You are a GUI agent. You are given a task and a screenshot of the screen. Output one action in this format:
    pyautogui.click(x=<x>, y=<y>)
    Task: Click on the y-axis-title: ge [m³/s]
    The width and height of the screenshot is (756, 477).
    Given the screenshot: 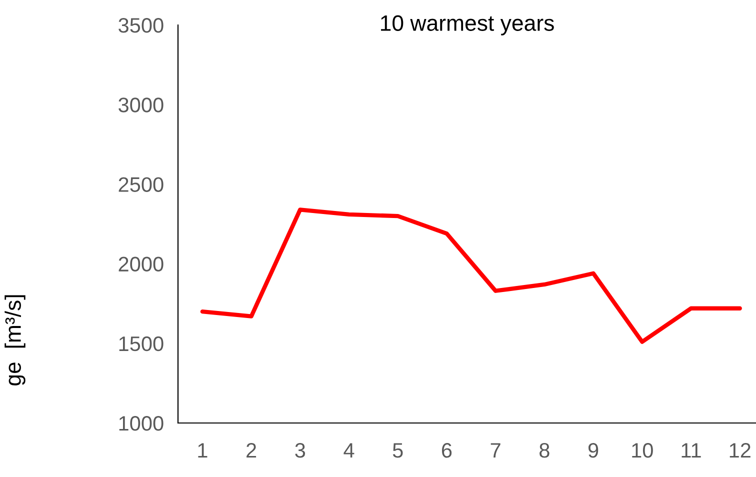 What is the action you would take?
    pyautogui.click(x=15, y=340)
    